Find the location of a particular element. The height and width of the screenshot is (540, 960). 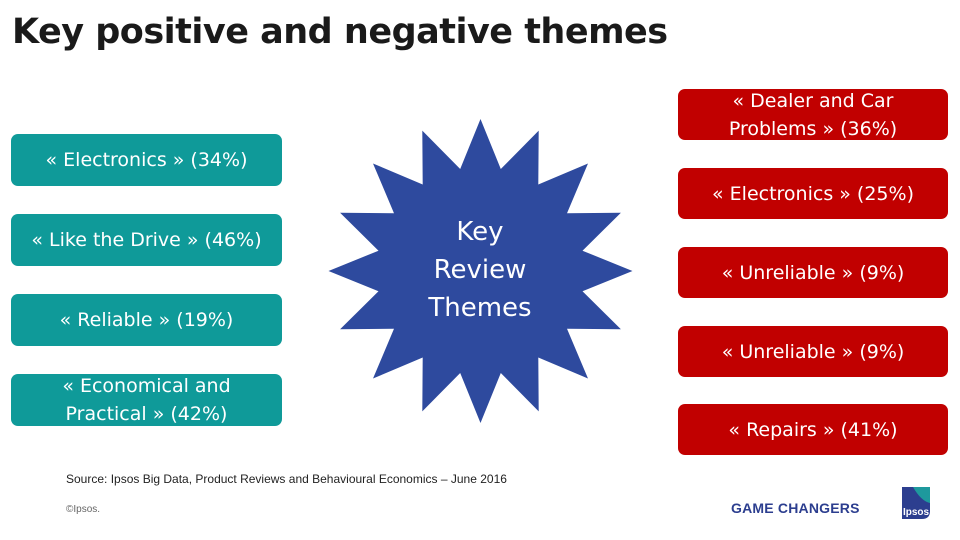

negative-theme-unreliable-2: « Unreliable » (9%) is located at coordinates (813, 351).